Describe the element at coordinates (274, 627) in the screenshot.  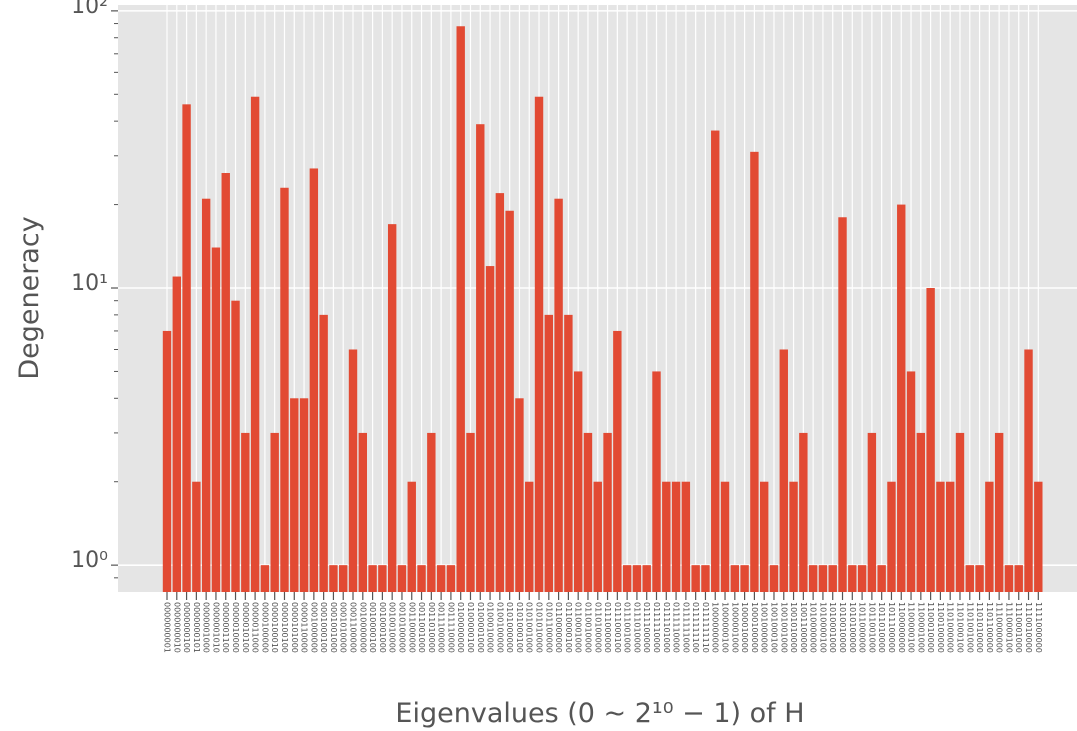
I see `x-tick-label: 0000100010` at that location.